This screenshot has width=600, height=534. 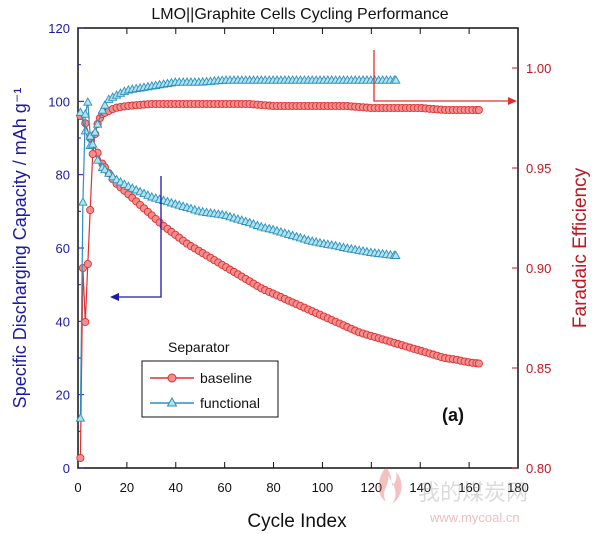 I want to click on y-right-axis-ticks: 0.80 0.85 0.90 0.95 1.00, so click(x=531, y=268).